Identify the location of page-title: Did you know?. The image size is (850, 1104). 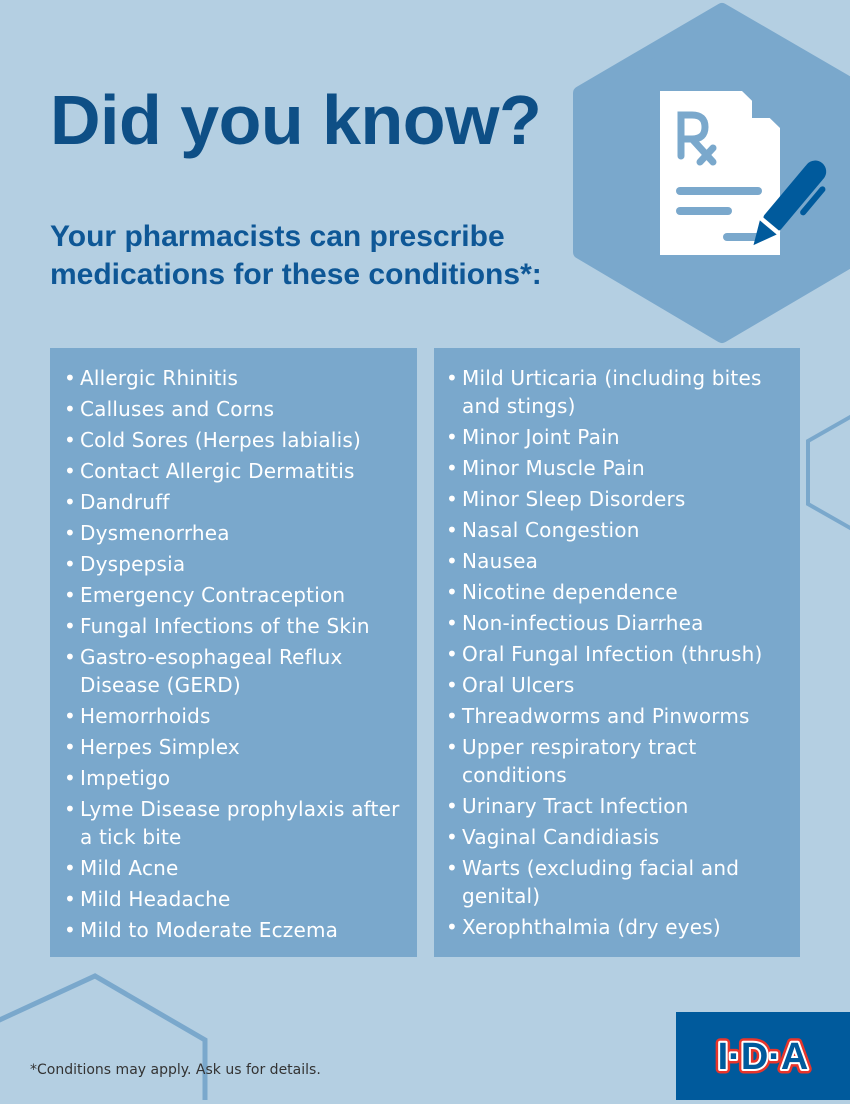
(296, 120).